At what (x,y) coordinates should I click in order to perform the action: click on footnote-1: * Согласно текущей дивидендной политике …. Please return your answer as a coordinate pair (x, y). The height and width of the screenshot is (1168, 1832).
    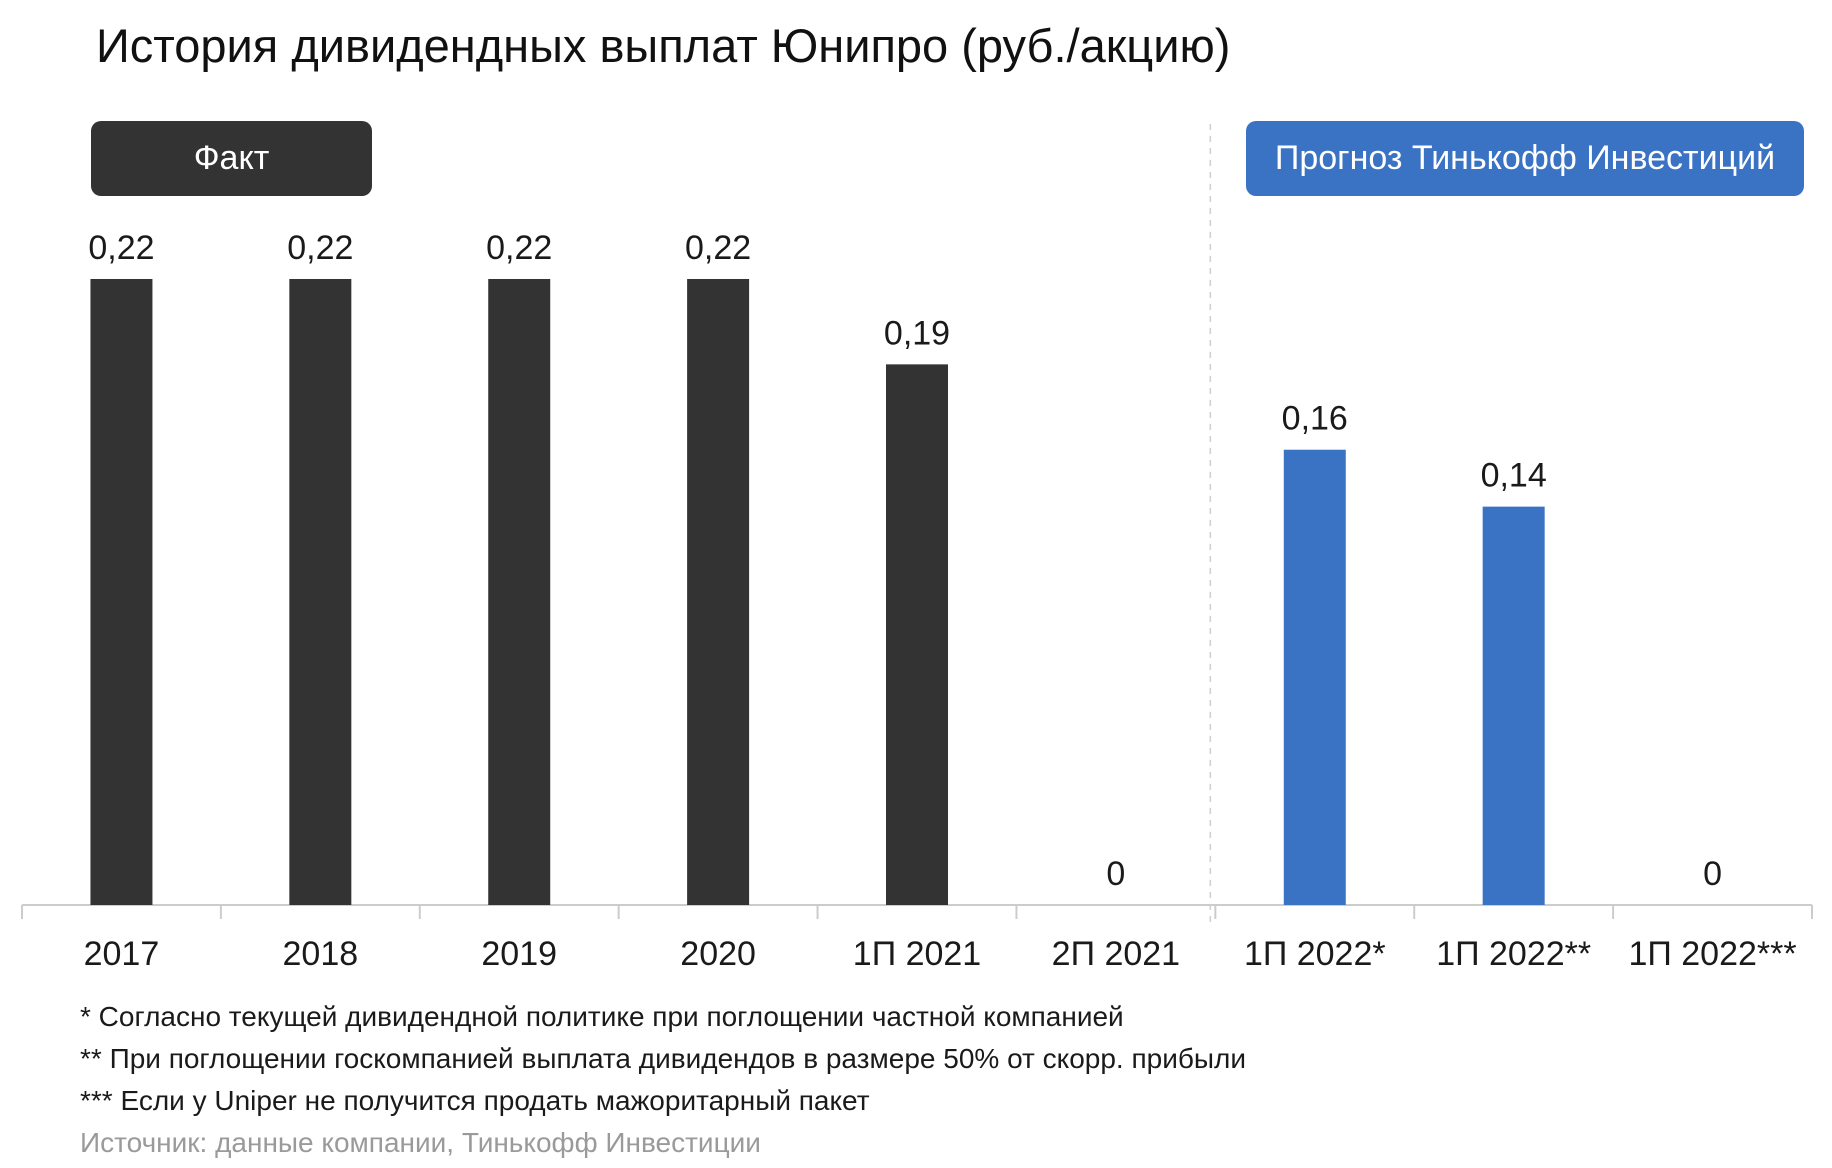
    Looking at the image, I should click on (602, 1016).